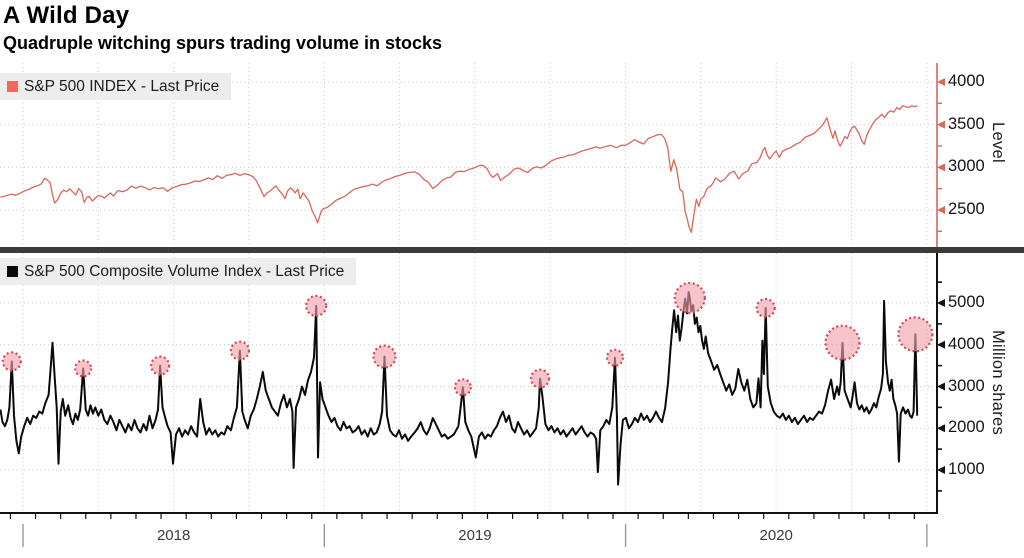  Describe the element at coordinates (966, 343) in the screenshot. I see `volume-tick-label: 4000` at that location.